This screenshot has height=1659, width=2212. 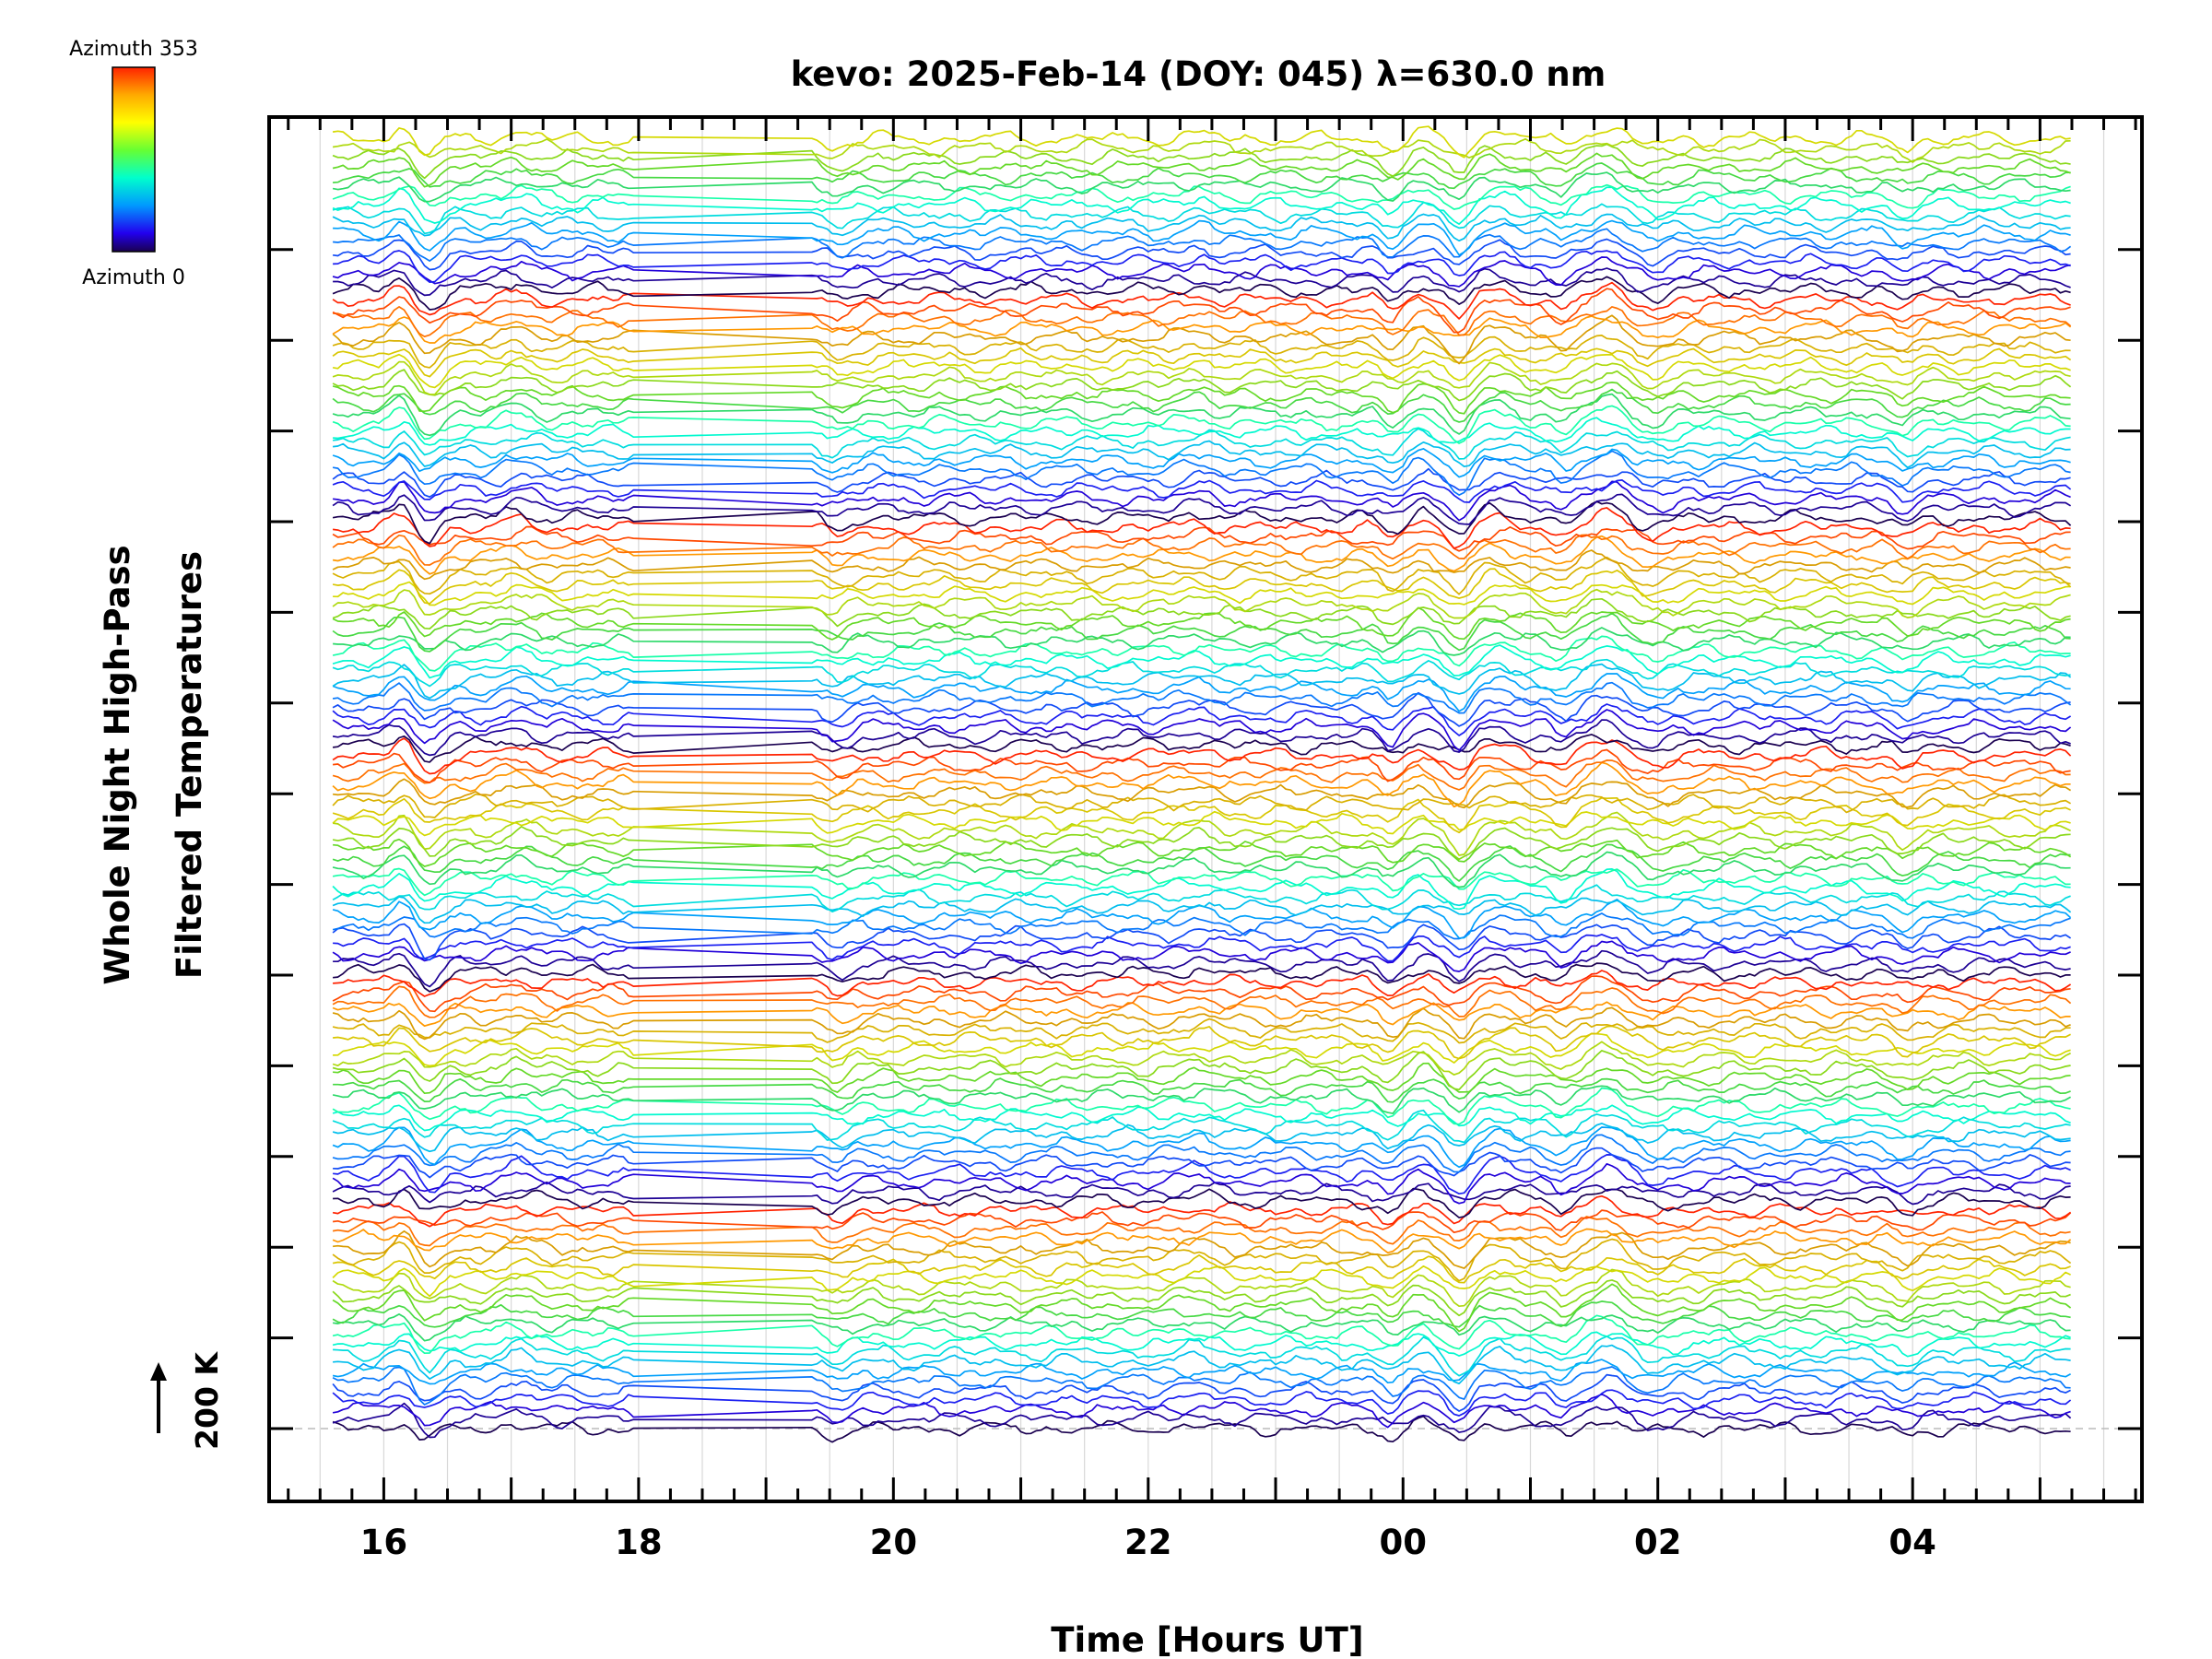 What do you see at coordinates (134, 159) in the screenshot?
I see `colorbar` at bounding box center [134, 159].